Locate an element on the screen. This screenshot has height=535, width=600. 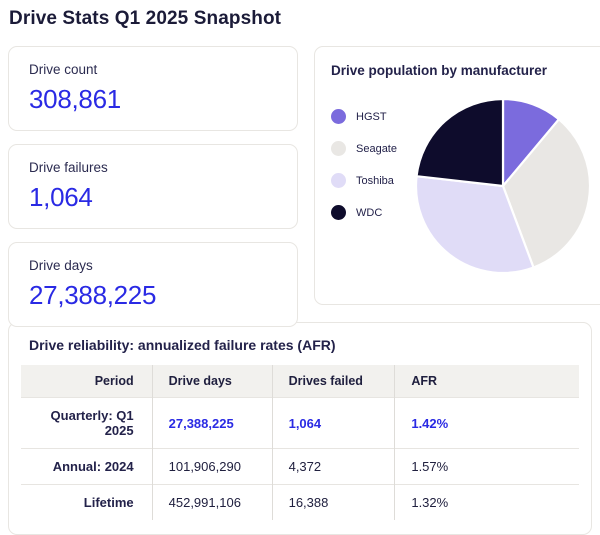
period-cell: Lifetime is located at coordinates (108, 502).